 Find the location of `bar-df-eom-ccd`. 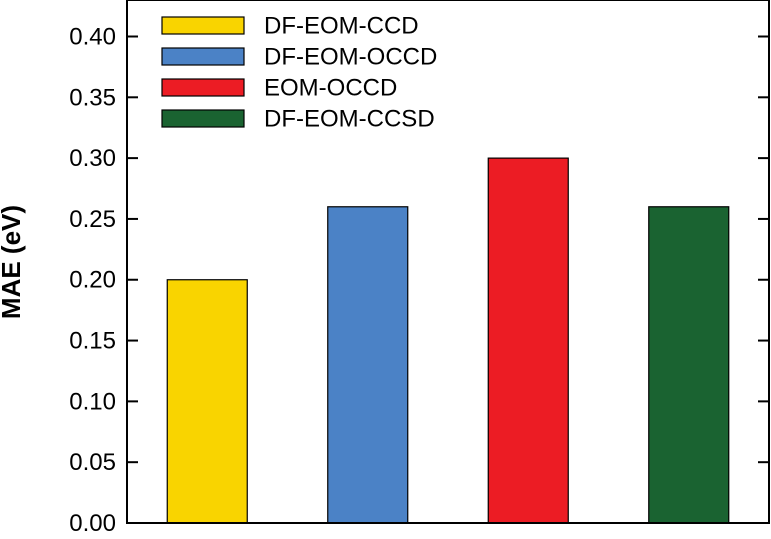

bar-df-eom-ccd is located at coordinates (207, 401).